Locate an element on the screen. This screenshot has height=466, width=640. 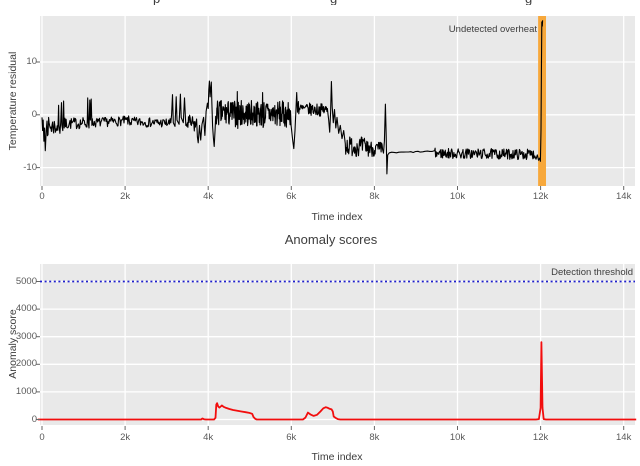
bottom-chart-title: Anomaly scores is located at coordinates (331, 239).